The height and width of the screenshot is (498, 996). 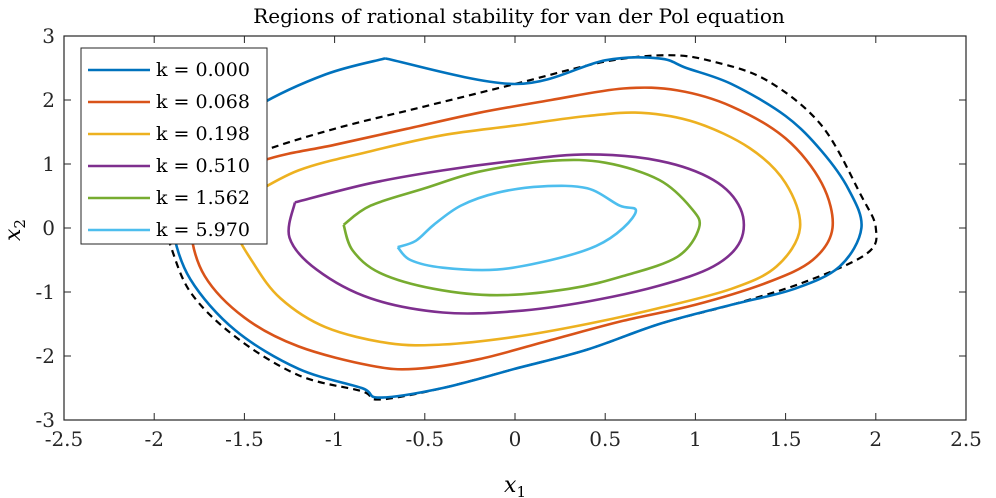 What do you see at coordinates (48, 100) in the screenshot?
I see `y-tick-label: 2` at bounding box center [48, 100].